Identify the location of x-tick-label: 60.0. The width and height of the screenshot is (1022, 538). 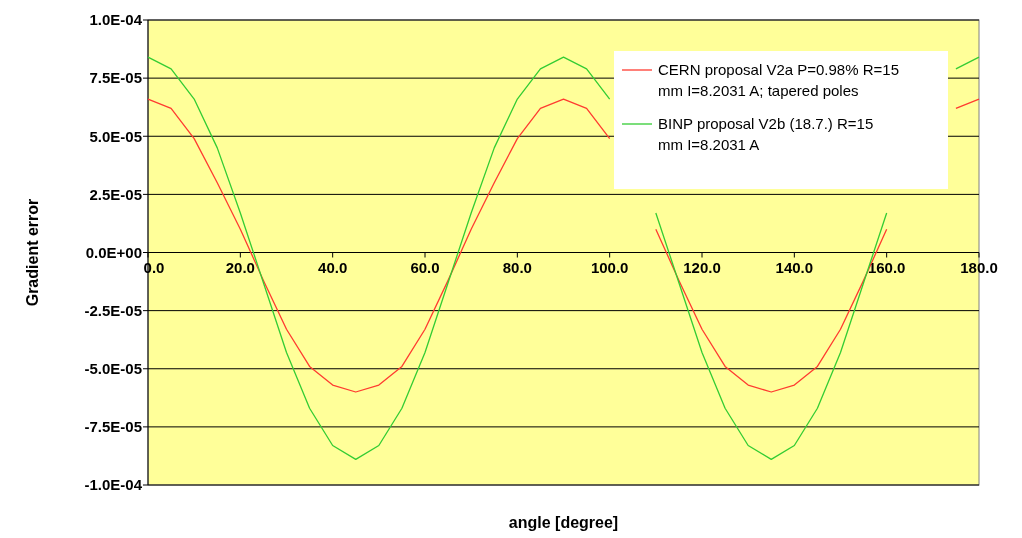
(425, 267).